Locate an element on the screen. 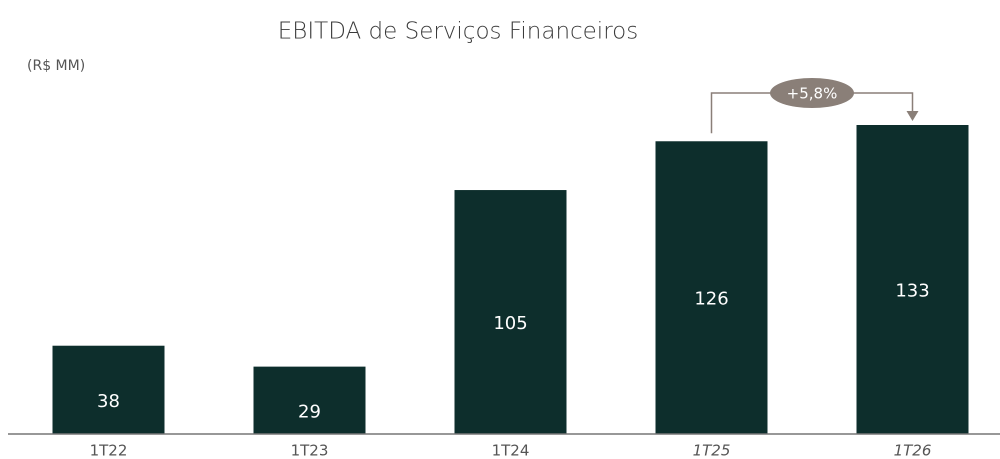 The height and width of the screenshot is (459, 1000). value-label: 126 is located at coordinates (711, 299).